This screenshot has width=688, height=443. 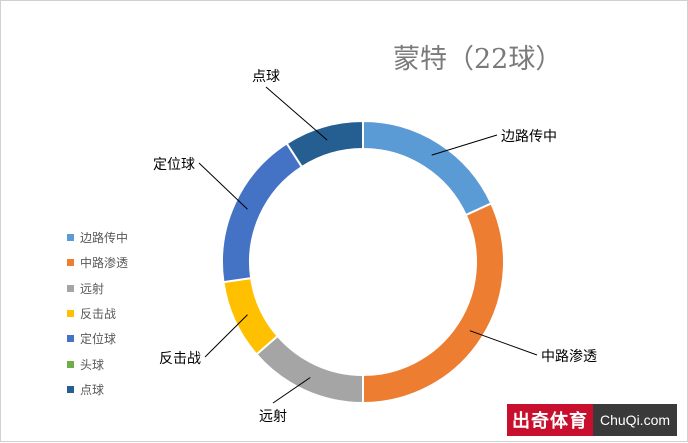 I want to click on legend-label: 头球, so click(x=92, y=364).